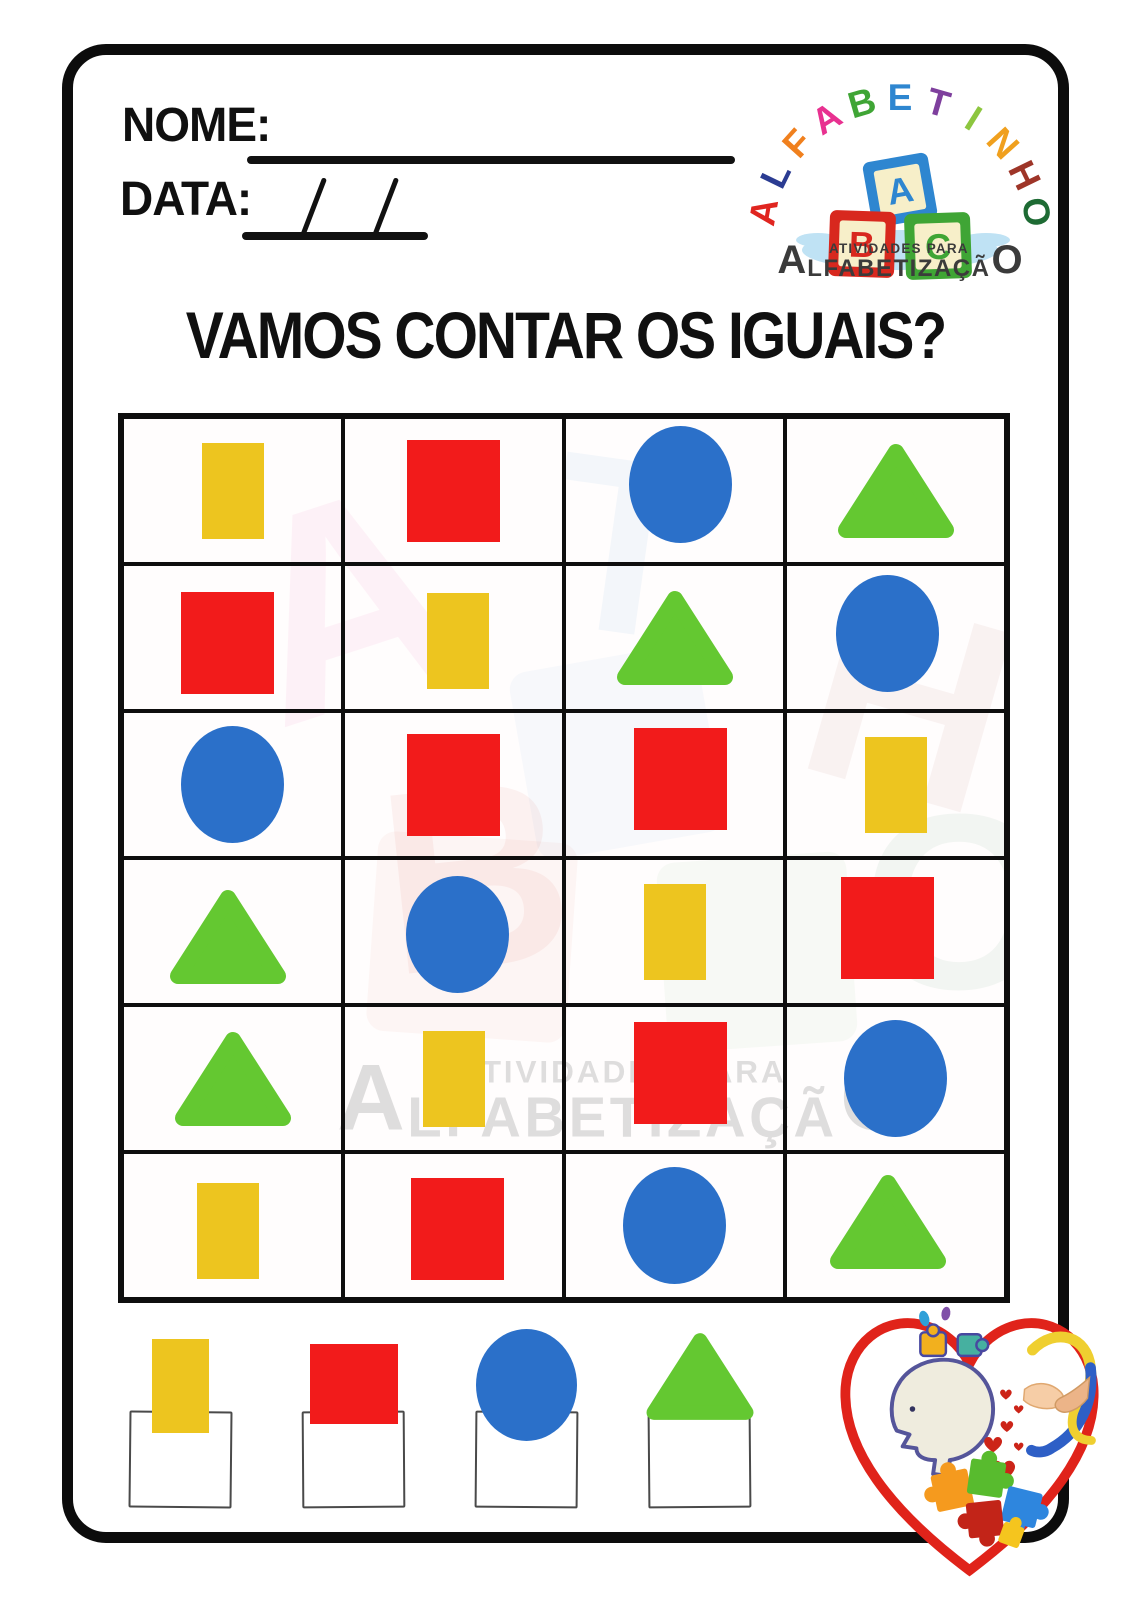 The height and width of the screenshot is (1600, 1131). Describe the element at coordinates (775, 175) in the screenshot. I see `brand-letter: L` at that location.